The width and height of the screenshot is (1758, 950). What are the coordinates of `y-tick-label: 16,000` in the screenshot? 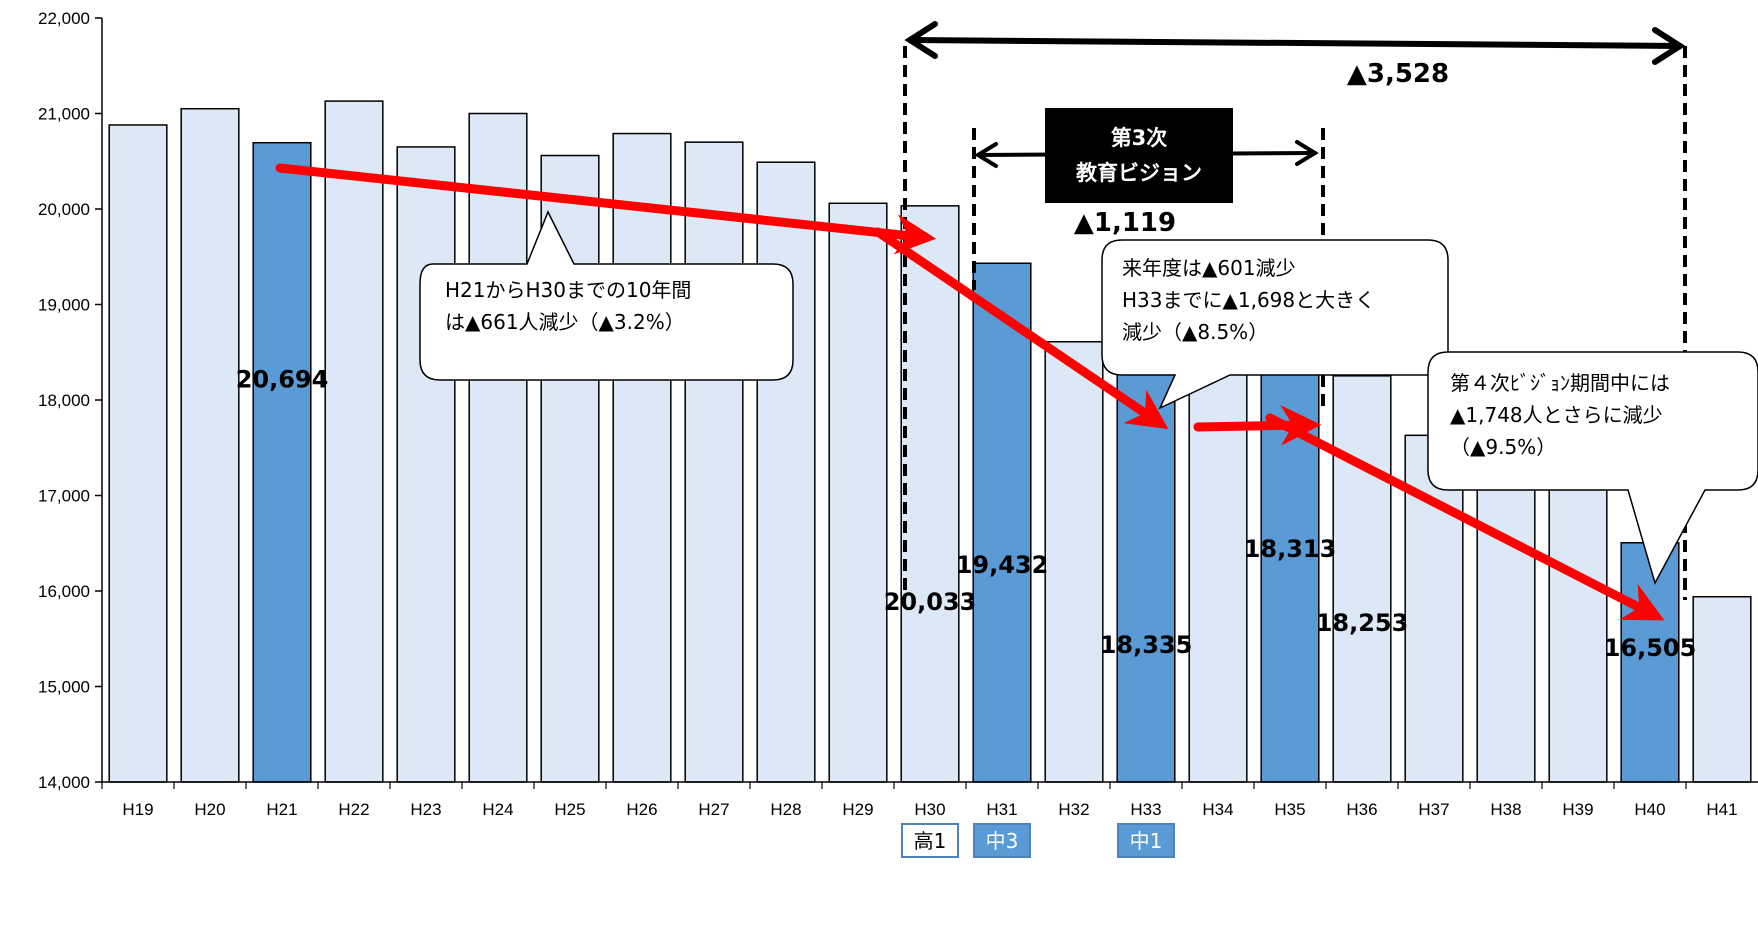 It's located at (64, 591).